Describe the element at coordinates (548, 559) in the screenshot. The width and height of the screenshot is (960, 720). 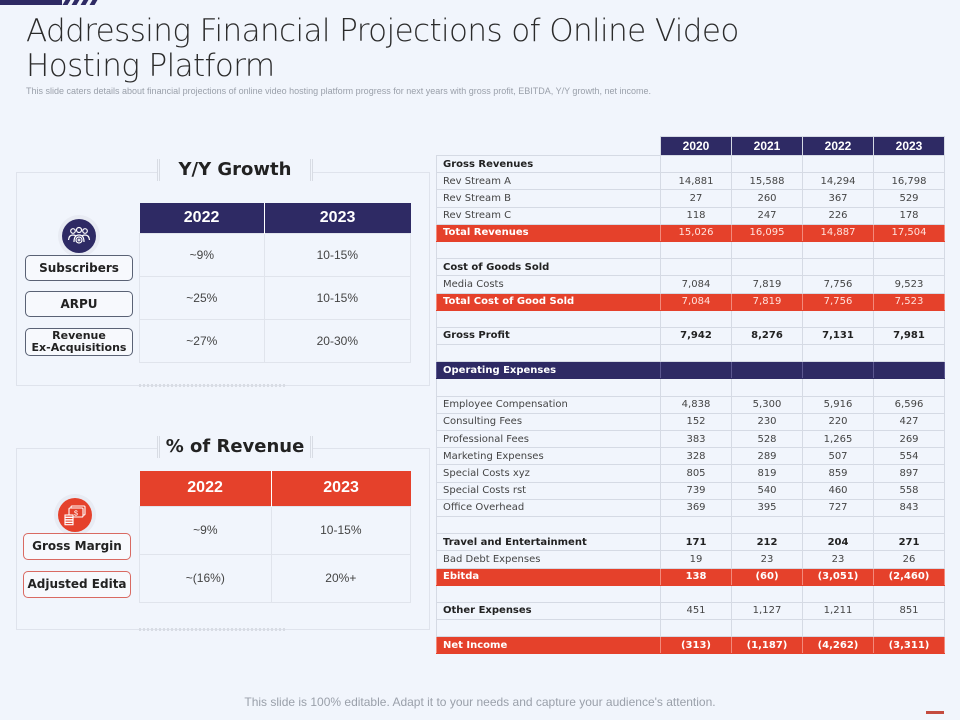
I see `row-label: Bad Debt Expenses` at that location.